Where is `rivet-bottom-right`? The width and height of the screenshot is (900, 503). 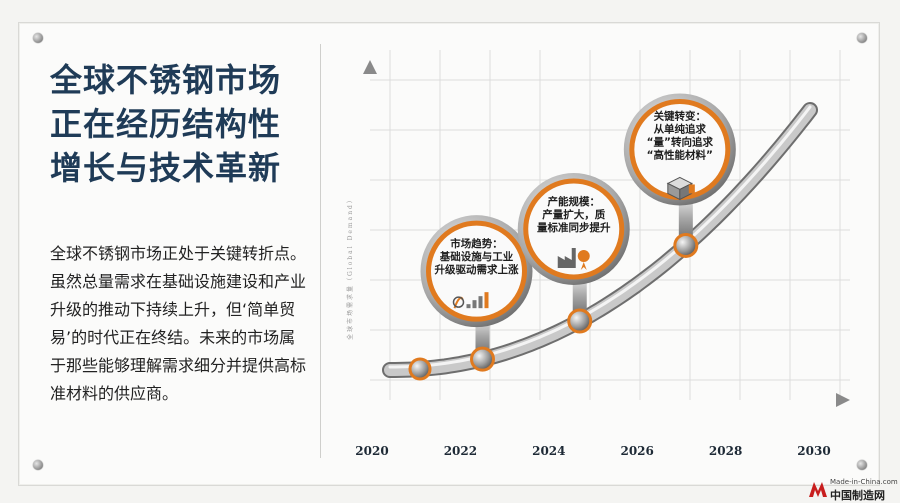
rivet-bottom-right is located at coordinates (862, 465).